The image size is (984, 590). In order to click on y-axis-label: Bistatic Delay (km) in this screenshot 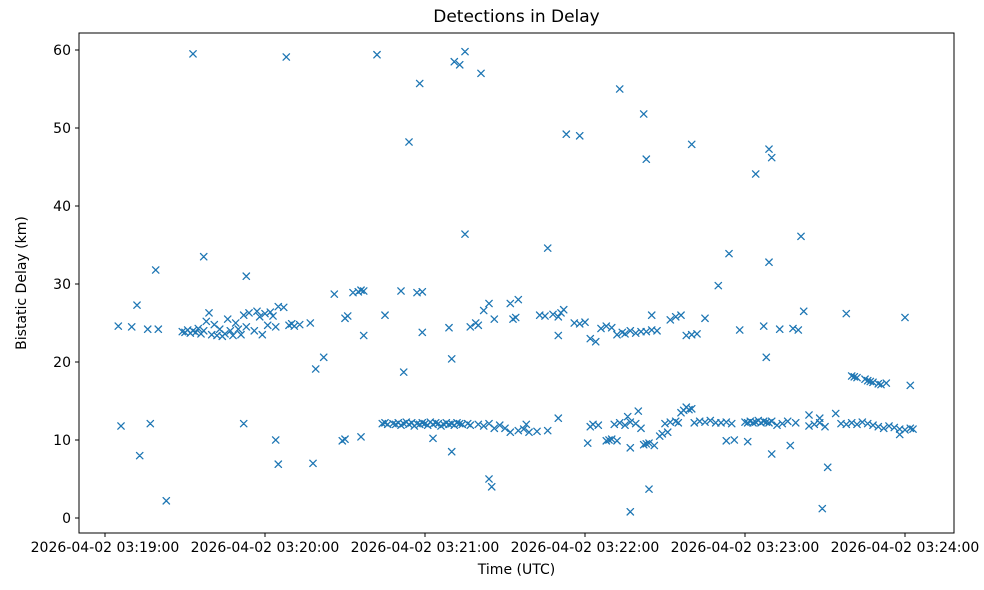, I will do `click(22, 283)`.